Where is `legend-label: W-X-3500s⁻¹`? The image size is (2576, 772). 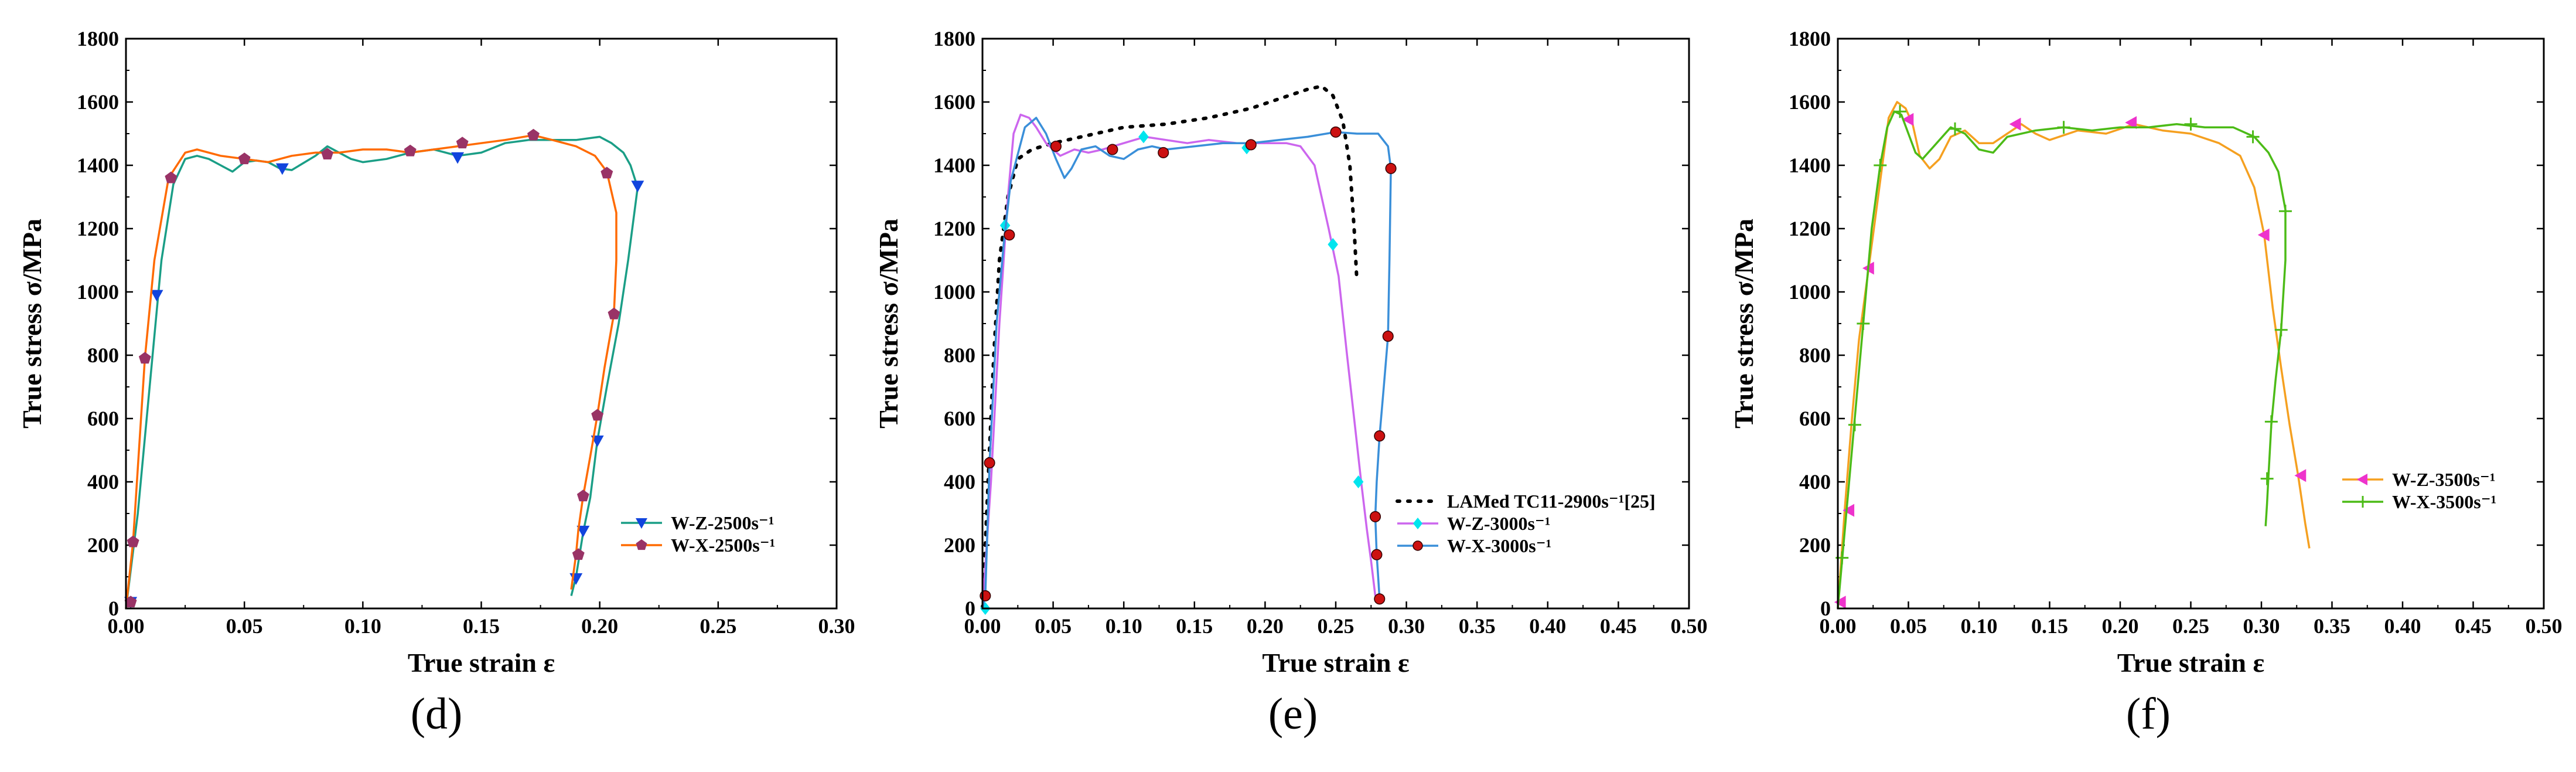
legend-label: W-X-3500s⁻¹ is located at coordinates (2444, 501).